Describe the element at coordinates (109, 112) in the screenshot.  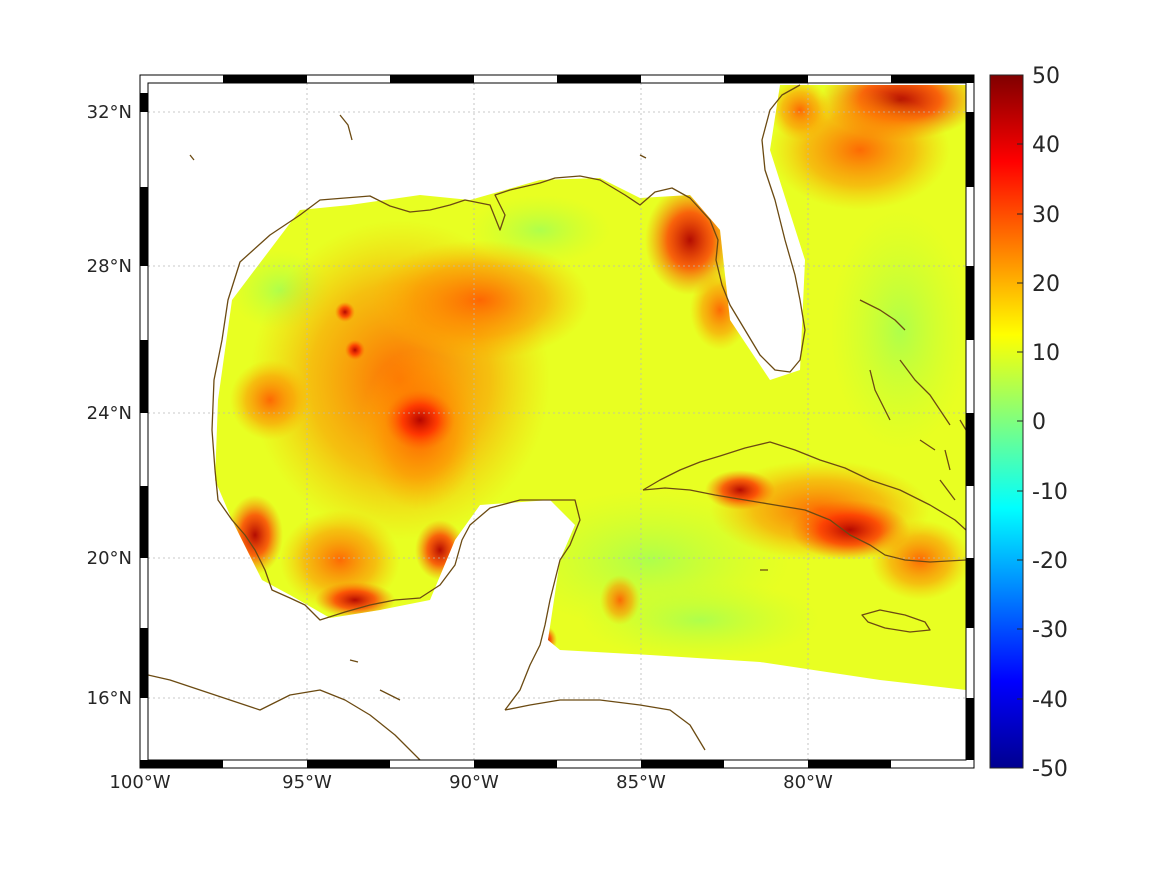
I see `lat-label-32n: 32°N` at that location.